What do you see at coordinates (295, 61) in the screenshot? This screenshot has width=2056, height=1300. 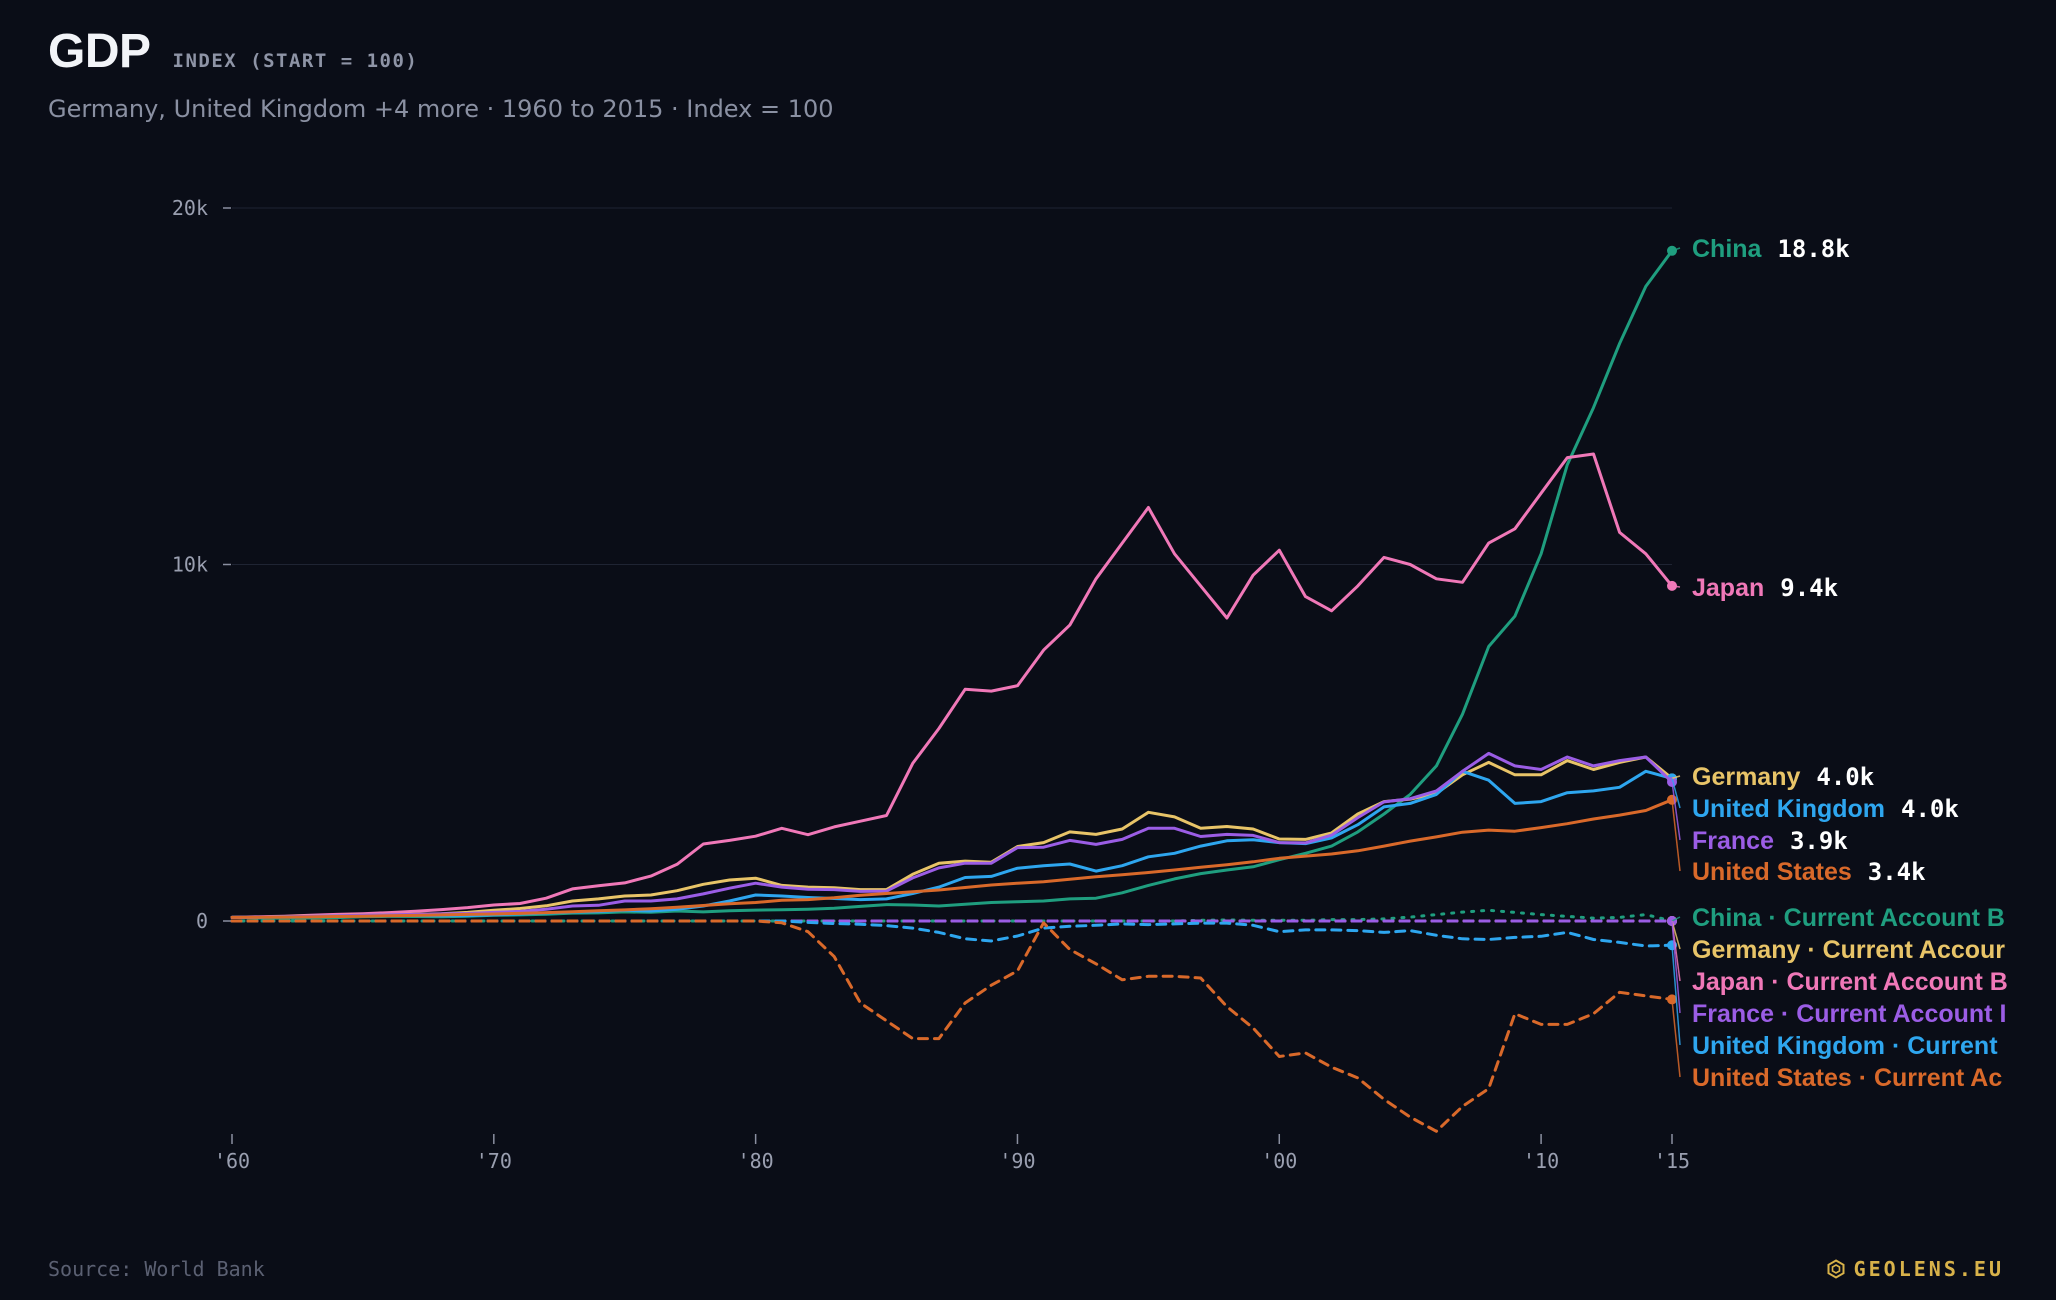 I see `index-tag: INDEX (START = 100)` at bounding box center [295, 61].